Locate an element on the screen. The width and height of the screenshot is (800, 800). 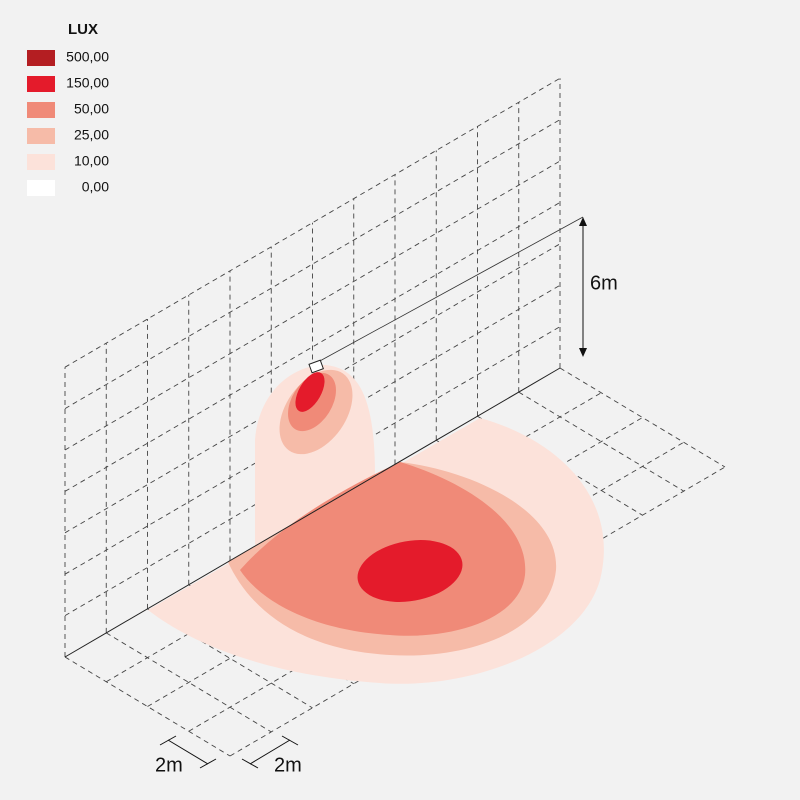
legend-label: 0,00 is located at coordinates (95, 187).